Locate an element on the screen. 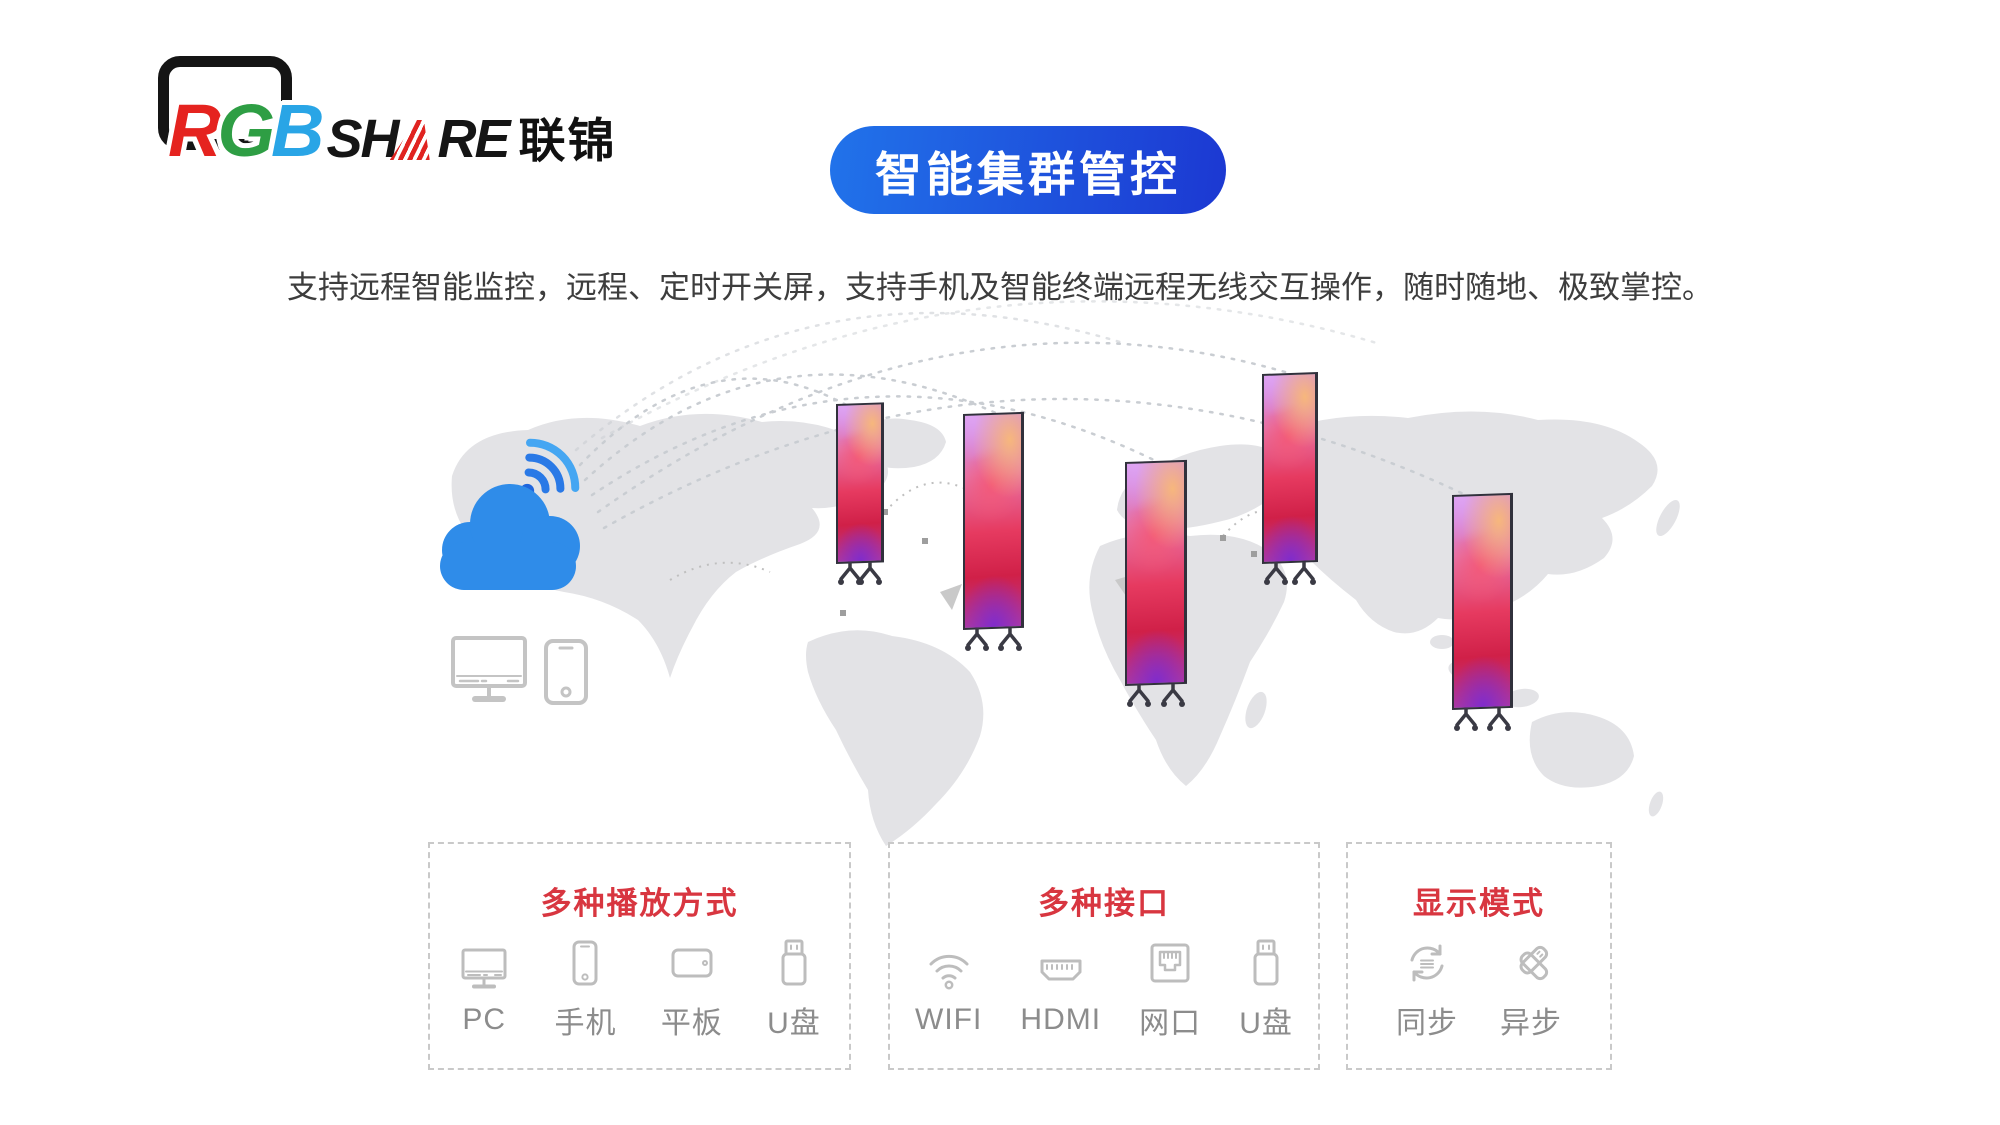  logo-share-prefix: SH is located at coordinates (362, 138).